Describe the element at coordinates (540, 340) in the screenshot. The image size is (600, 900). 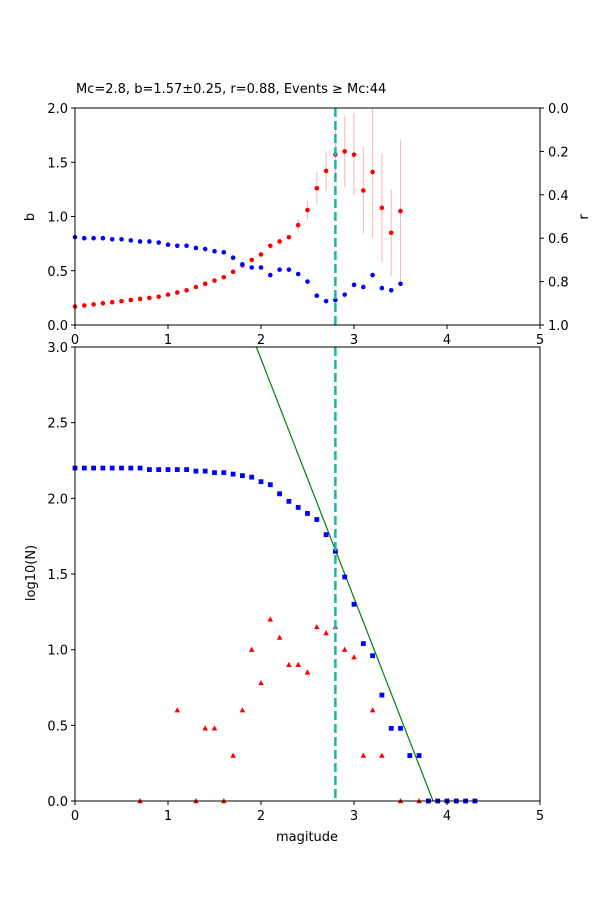
I see `x-tick-label: 5` at that location.